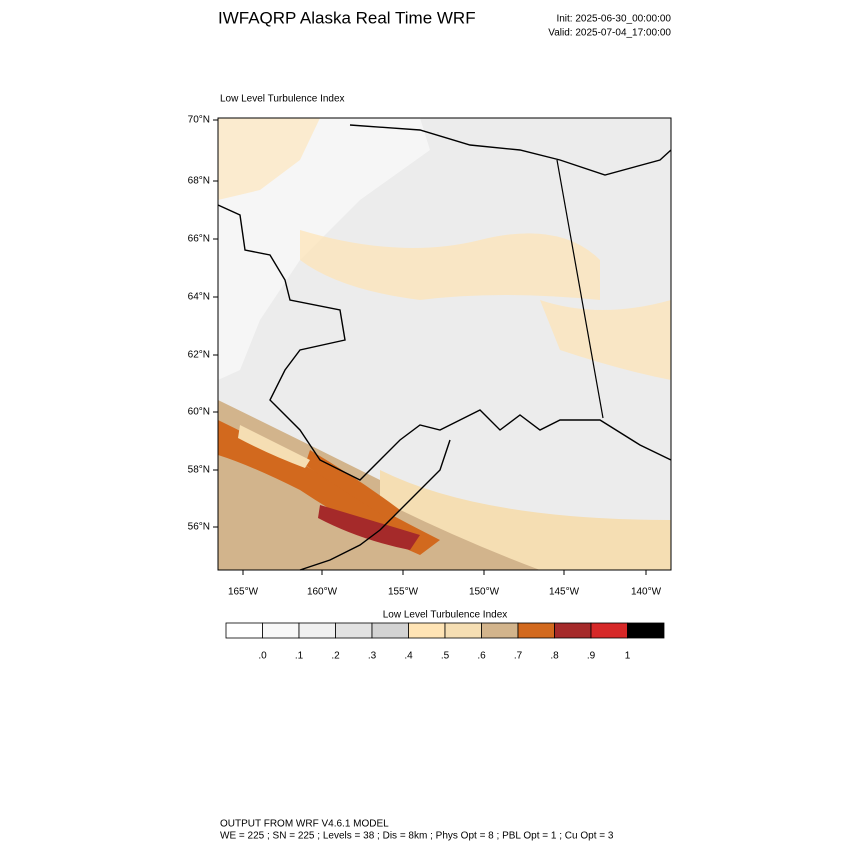 Image resolution: width=850 pixels, height=855 pixels. What do you see at coordinates (591, 656) in the screenshot?
I see `colorbar-label: .9` at bounding box center [591, 656].